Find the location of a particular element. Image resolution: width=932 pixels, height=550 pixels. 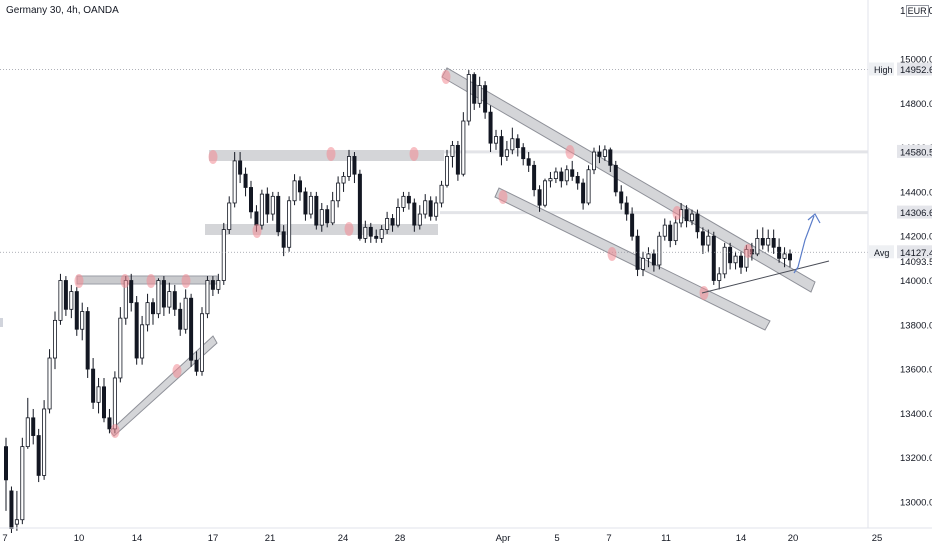

currency-code: EUR is located at coordinates (917, 11).